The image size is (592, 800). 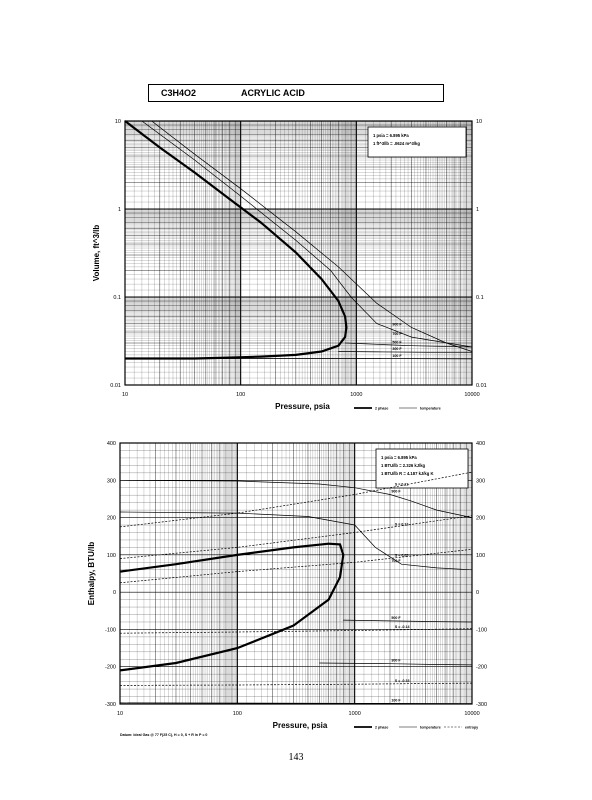 I want to click on y-tick-label: 0.1, so click(x=117, y=298).